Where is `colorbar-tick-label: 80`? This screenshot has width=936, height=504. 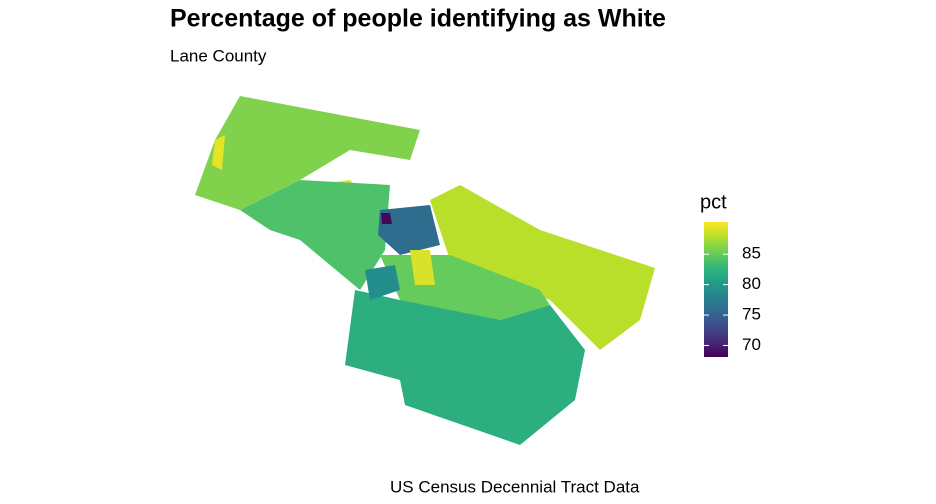
colorbar-tick-label: 80 is located at coordinates (751, 283).